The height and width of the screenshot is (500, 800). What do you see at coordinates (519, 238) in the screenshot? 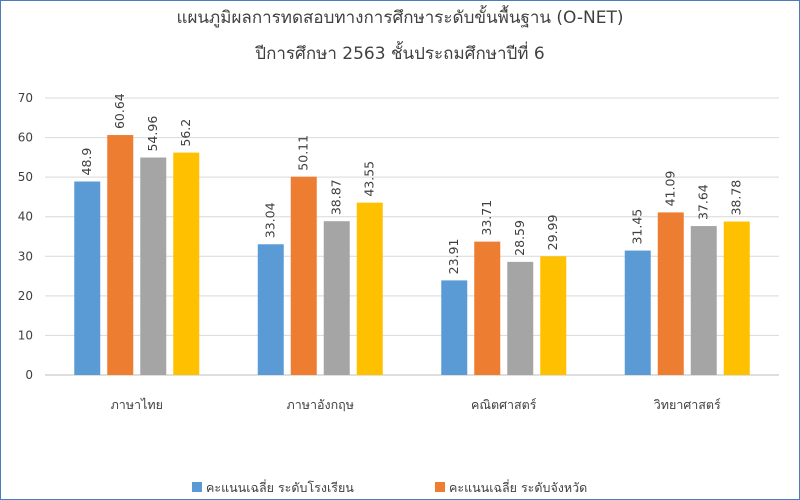
I see `data-label: 28.59` at bounding box center [519, 238].